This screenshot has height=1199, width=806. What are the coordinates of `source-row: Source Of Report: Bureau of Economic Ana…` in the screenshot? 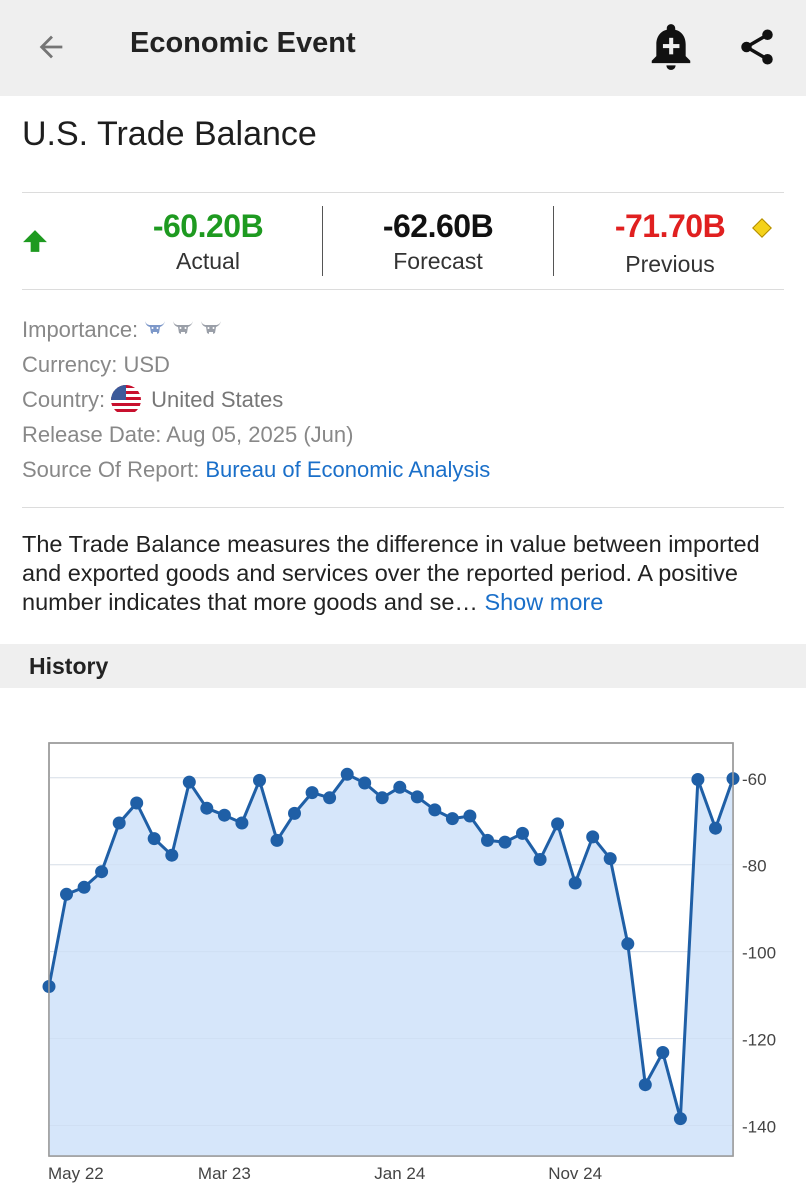 It's located at (256, 469).